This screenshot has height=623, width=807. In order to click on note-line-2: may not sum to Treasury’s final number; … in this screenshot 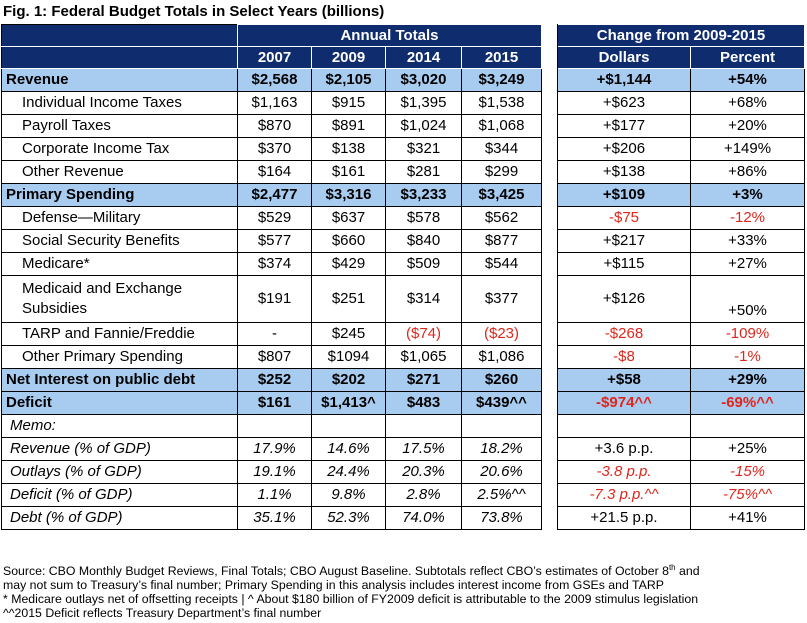, I will do `click(333, 585)`.